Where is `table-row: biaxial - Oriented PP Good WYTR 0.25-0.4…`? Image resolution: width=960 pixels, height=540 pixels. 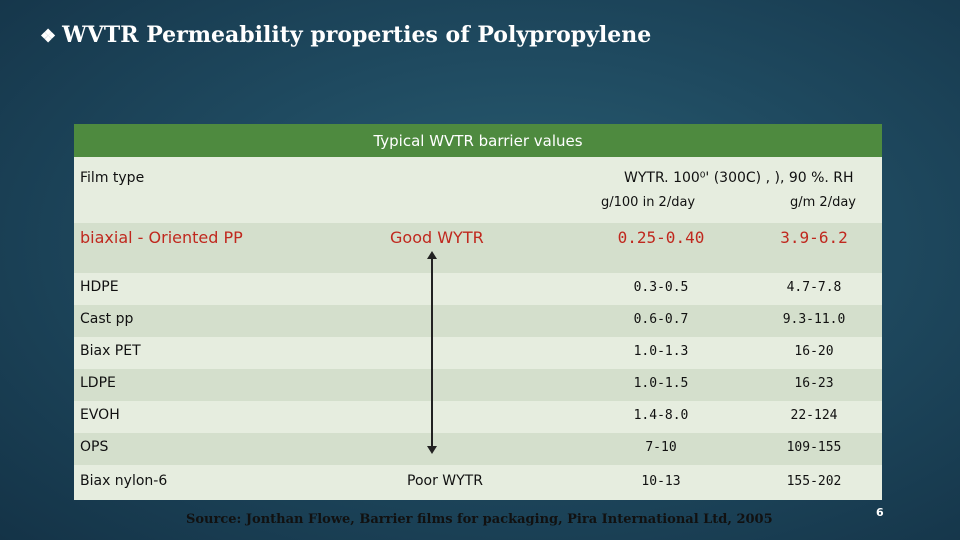 table-row: biaxial - Oriented PP Good WYTR 0.25-0.4… is located at coordinates (478, 248).